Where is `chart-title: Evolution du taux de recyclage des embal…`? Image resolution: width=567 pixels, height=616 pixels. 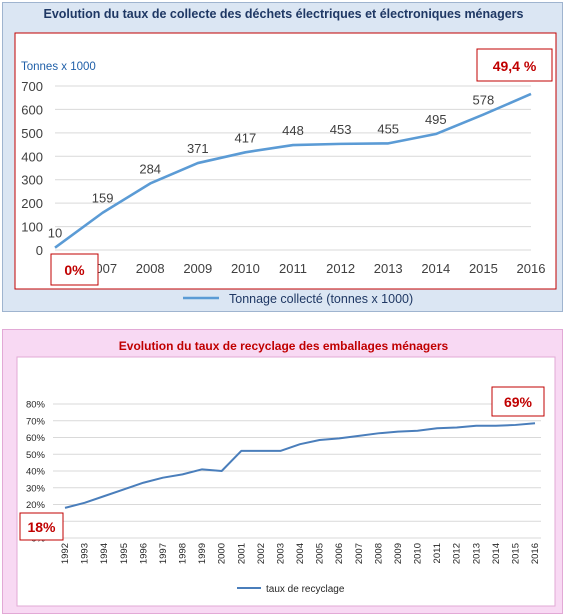
chart-title: Evolution du taux de recyclage des embal… is located at coordinates (283, 346).